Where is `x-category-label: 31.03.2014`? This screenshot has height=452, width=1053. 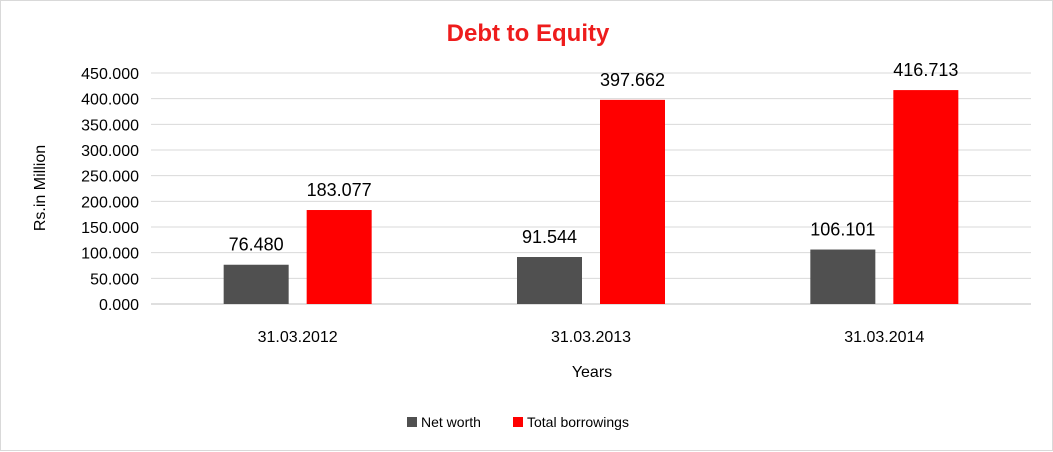
x-category-label: 31.03.2014 is located at coordinates (884, 337).